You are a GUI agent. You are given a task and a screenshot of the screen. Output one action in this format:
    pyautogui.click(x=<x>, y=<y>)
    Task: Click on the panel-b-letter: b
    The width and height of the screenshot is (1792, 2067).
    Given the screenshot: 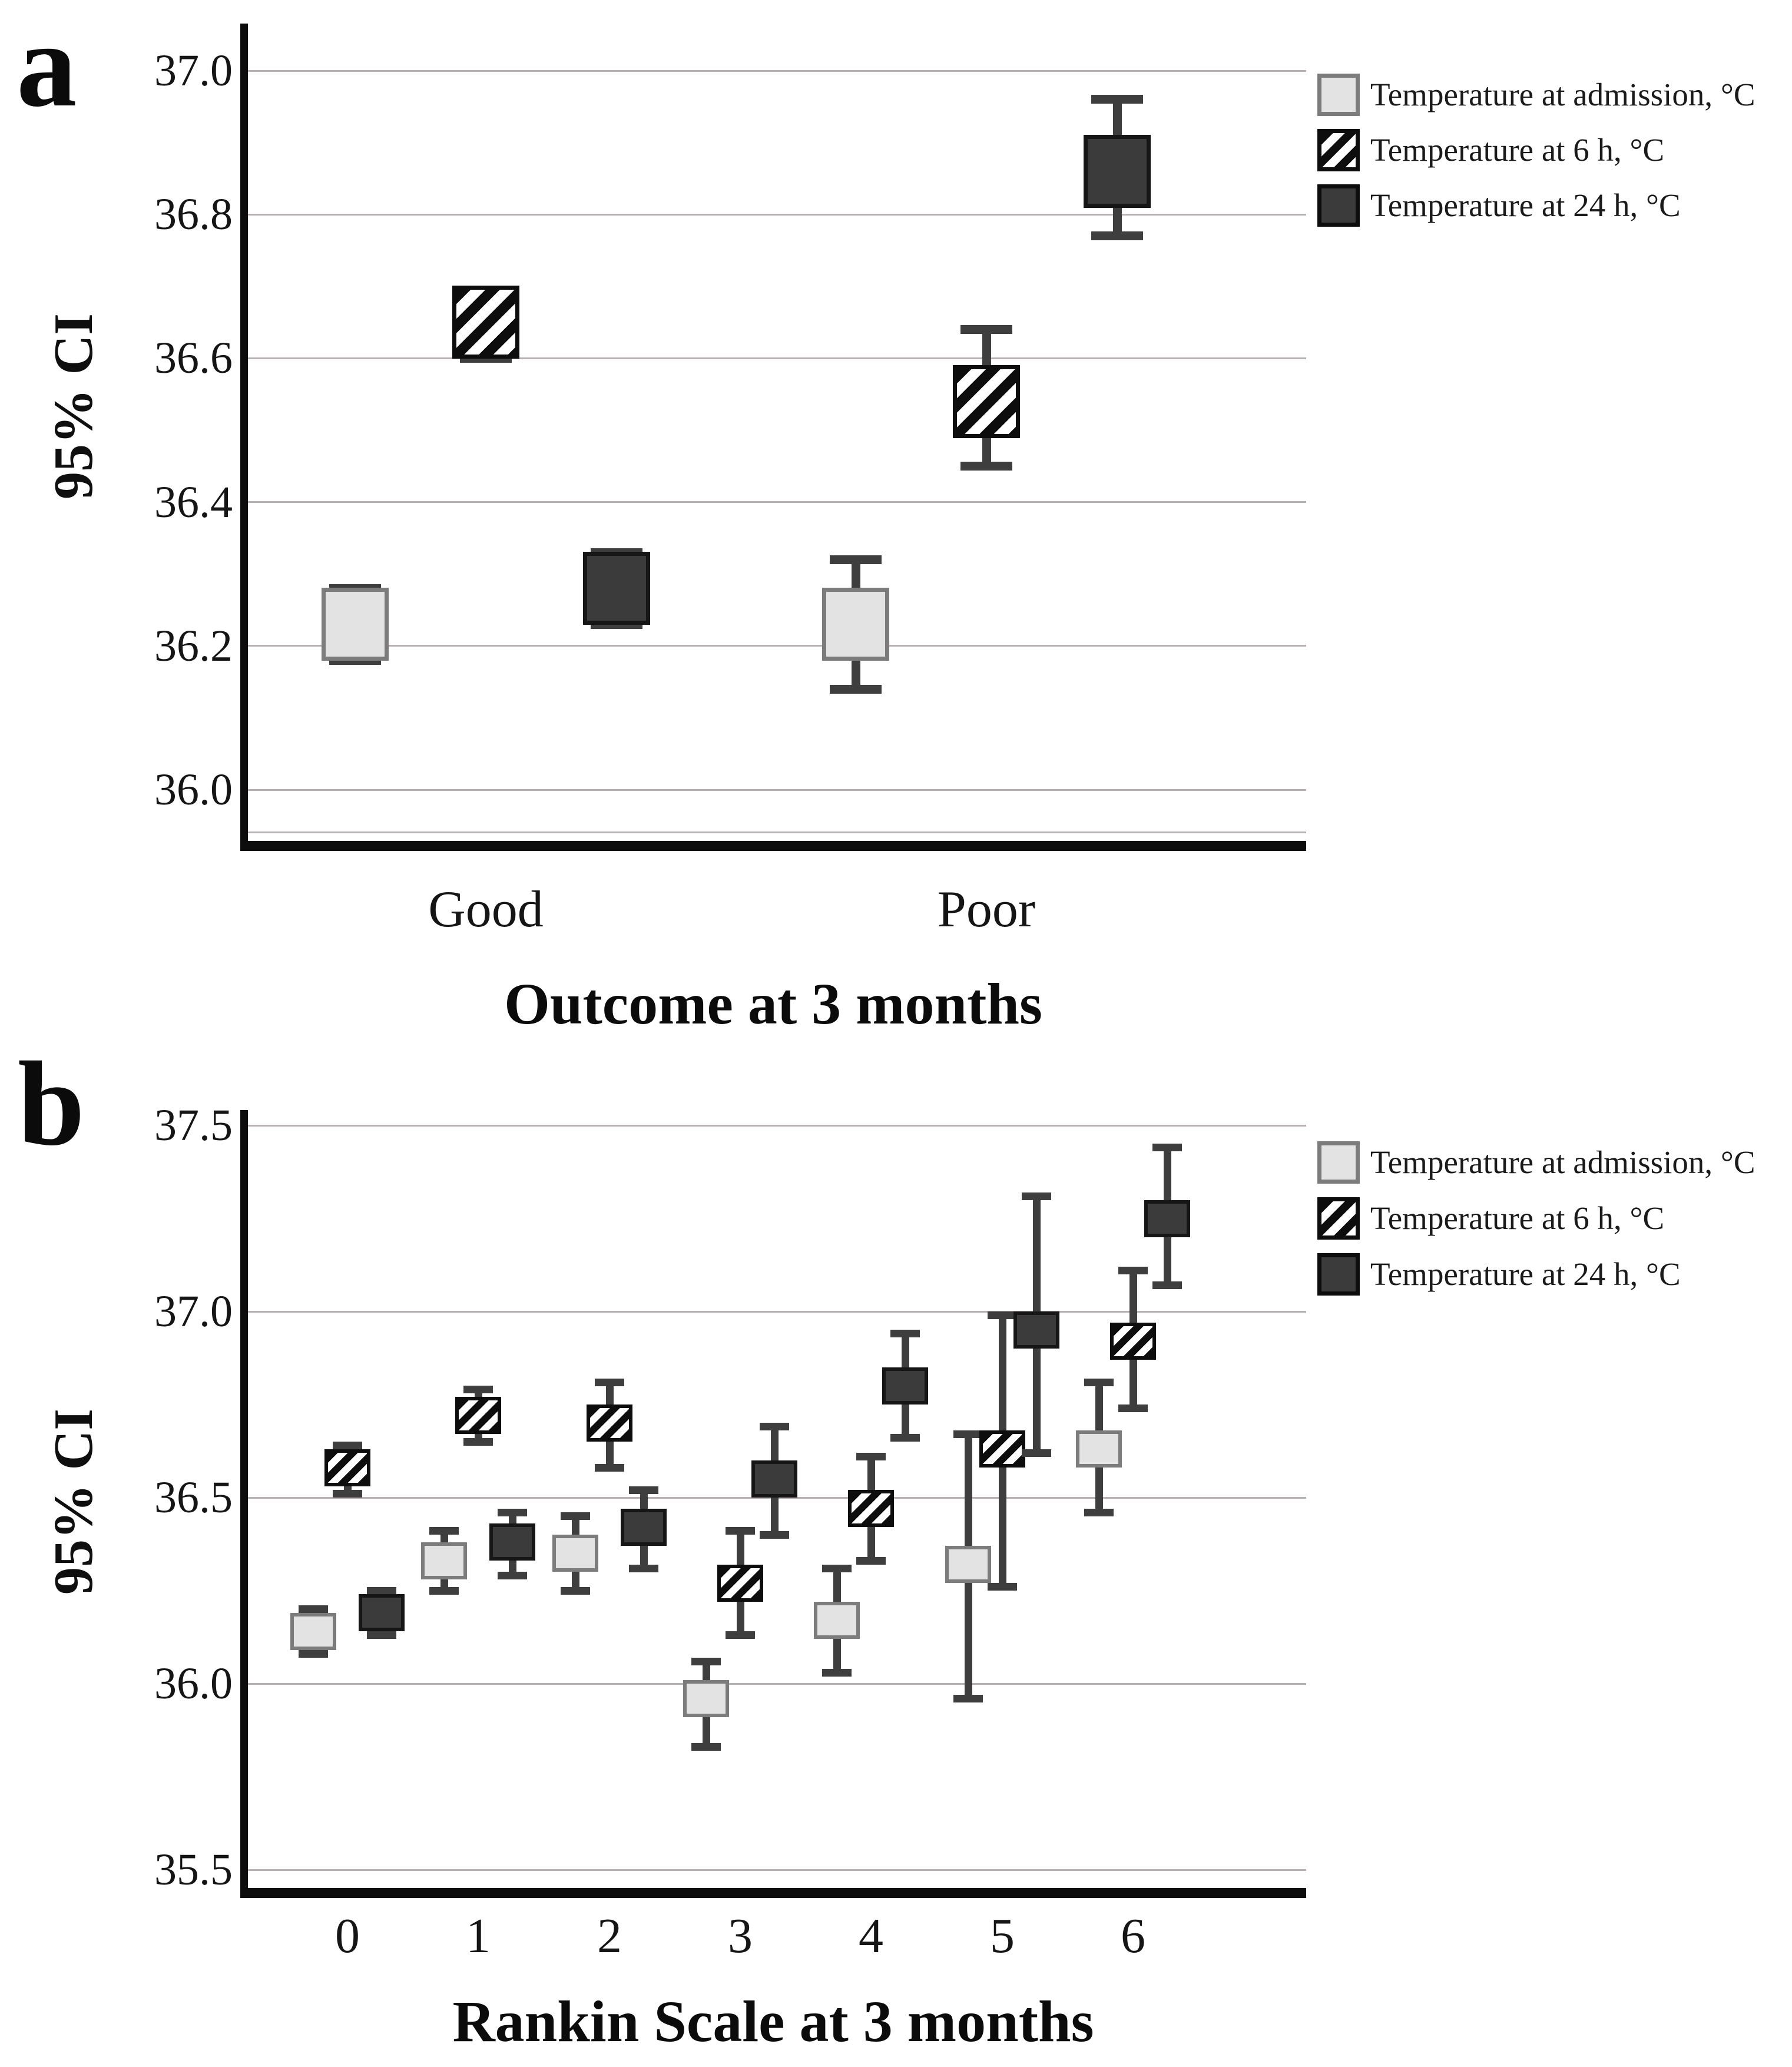 What is the action you would take?
    pyautogui.click(x=51, y=1104)
    